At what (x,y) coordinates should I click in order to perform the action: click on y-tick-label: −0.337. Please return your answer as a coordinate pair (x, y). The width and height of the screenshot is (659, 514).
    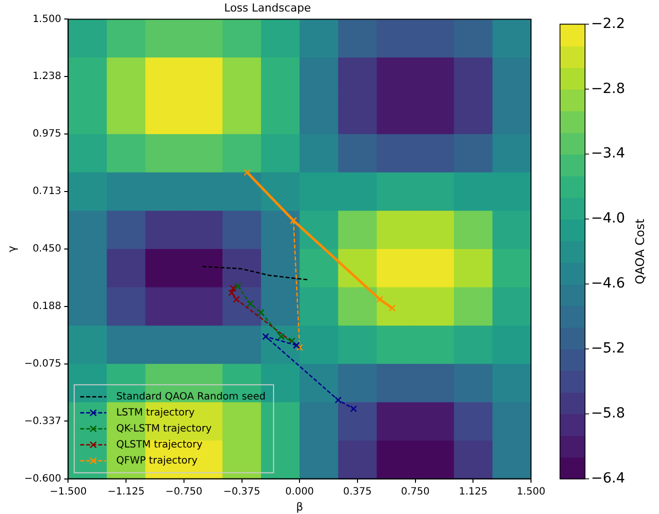
    Looking at the image, I should click on (43, 421).